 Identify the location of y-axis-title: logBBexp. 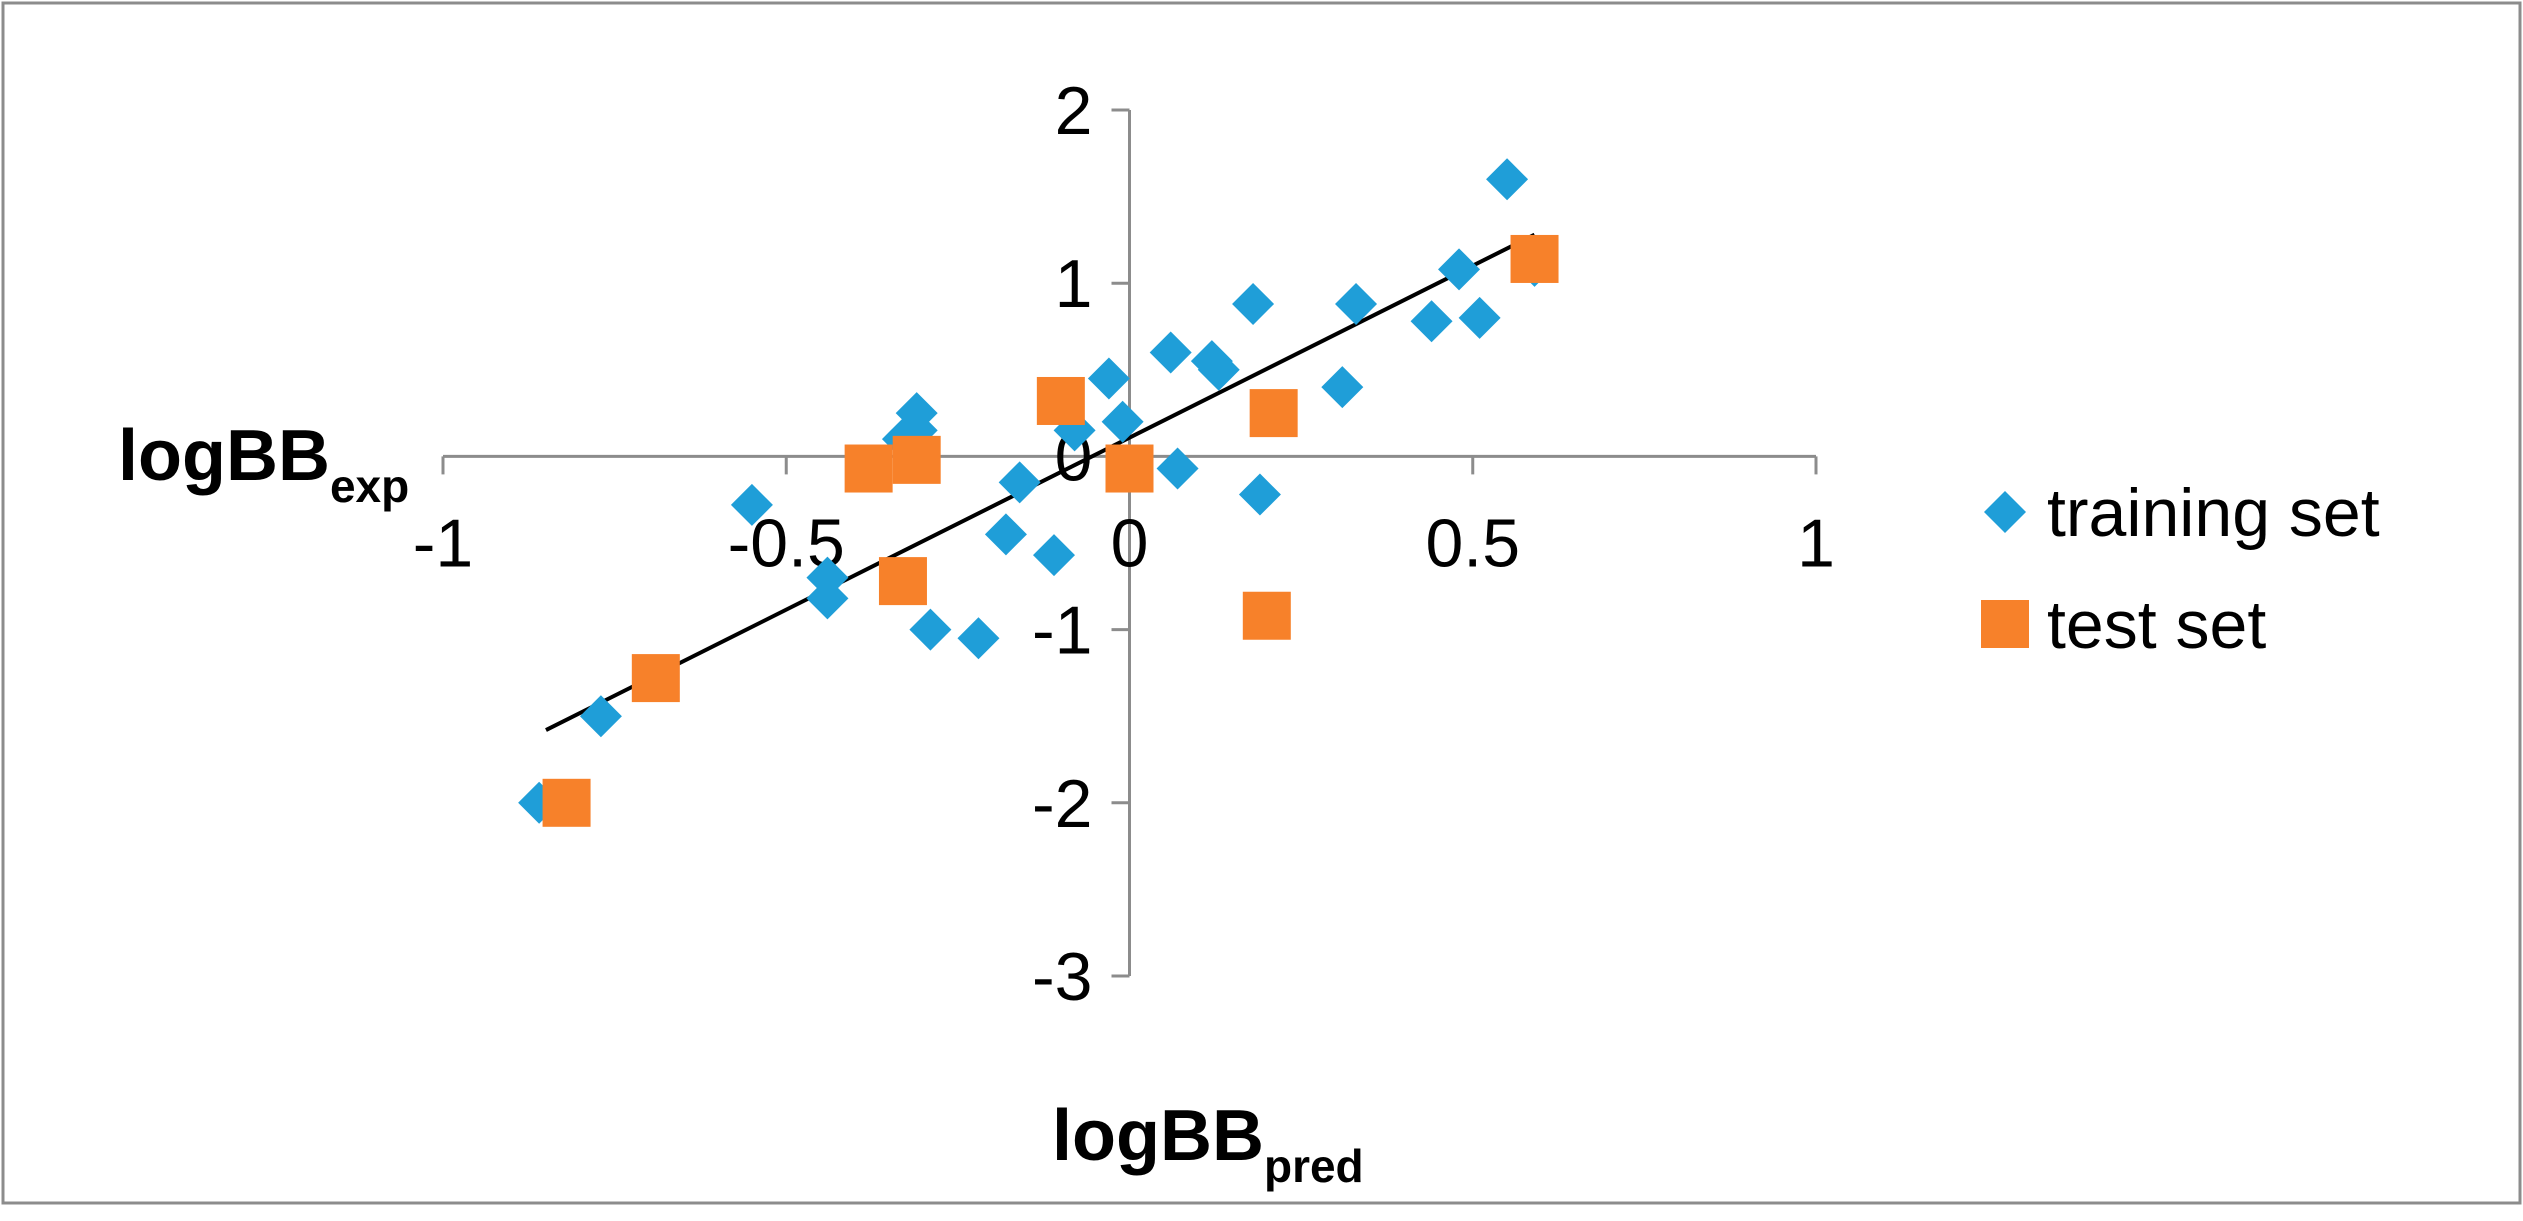
(263, 464).